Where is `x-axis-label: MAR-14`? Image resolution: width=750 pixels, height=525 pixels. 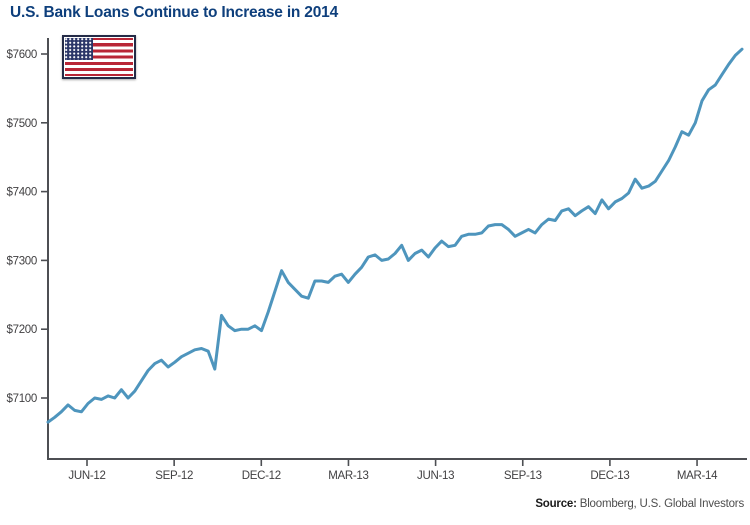
x-axis-label: MAR-14 is located at coordinates (697, 476).